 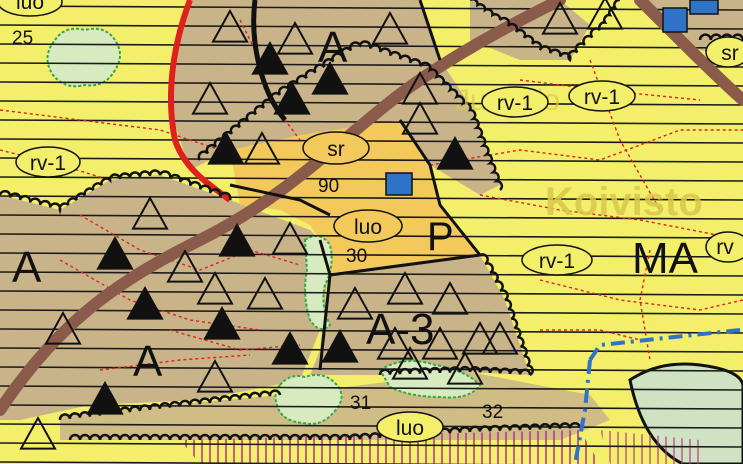 What do you see at coordinates (48, 163) in the screenshot?
I see `code-label-rv-left: rv-1` at bounding box center [48, 163].